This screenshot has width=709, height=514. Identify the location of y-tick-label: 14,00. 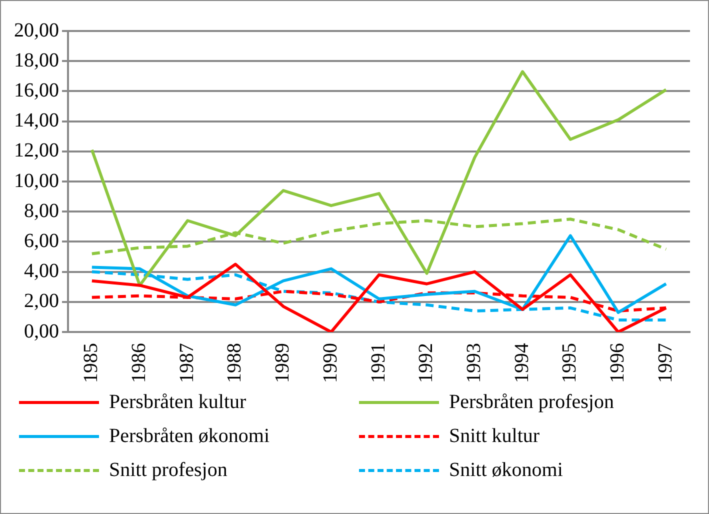
(36, 121).